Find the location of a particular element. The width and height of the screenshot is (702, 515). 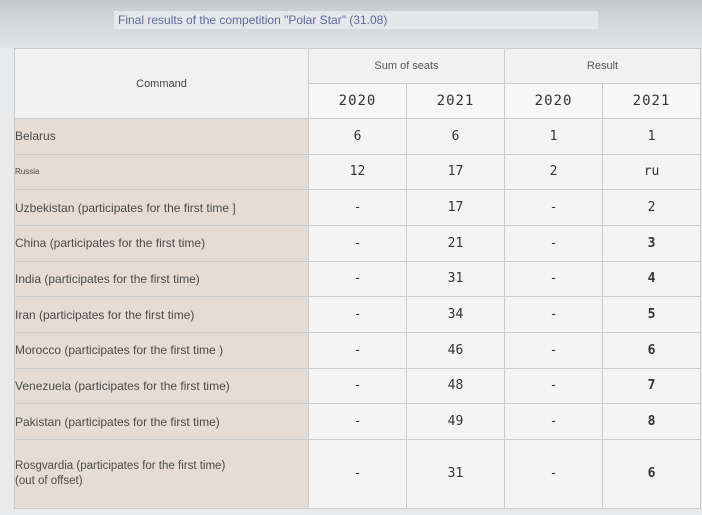

seats-2021-cell: 6 is located at coordinates (455, 136).